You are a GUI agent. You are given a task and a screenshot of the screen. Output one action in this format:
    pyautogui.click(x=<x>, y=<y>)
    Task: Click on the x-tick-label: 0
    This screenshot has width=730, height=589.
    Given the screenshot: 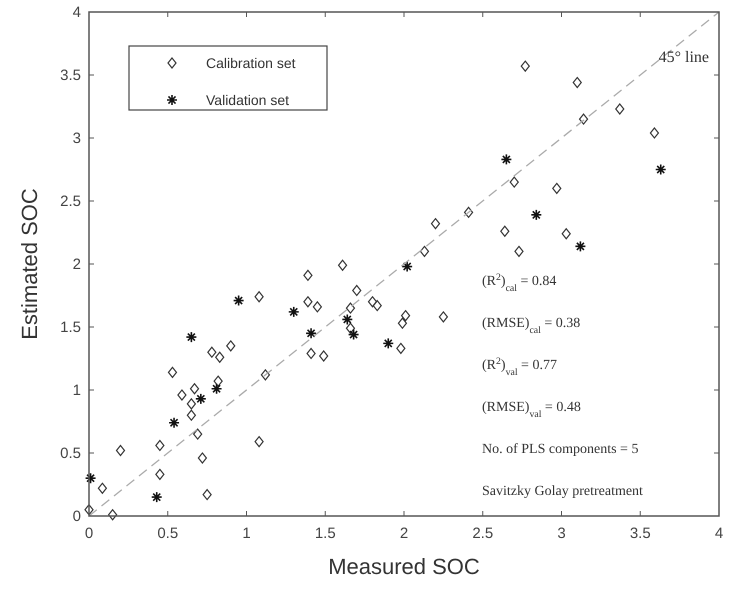 What is the action you would take?
    pyautogui.click(x=89, y=533)
    